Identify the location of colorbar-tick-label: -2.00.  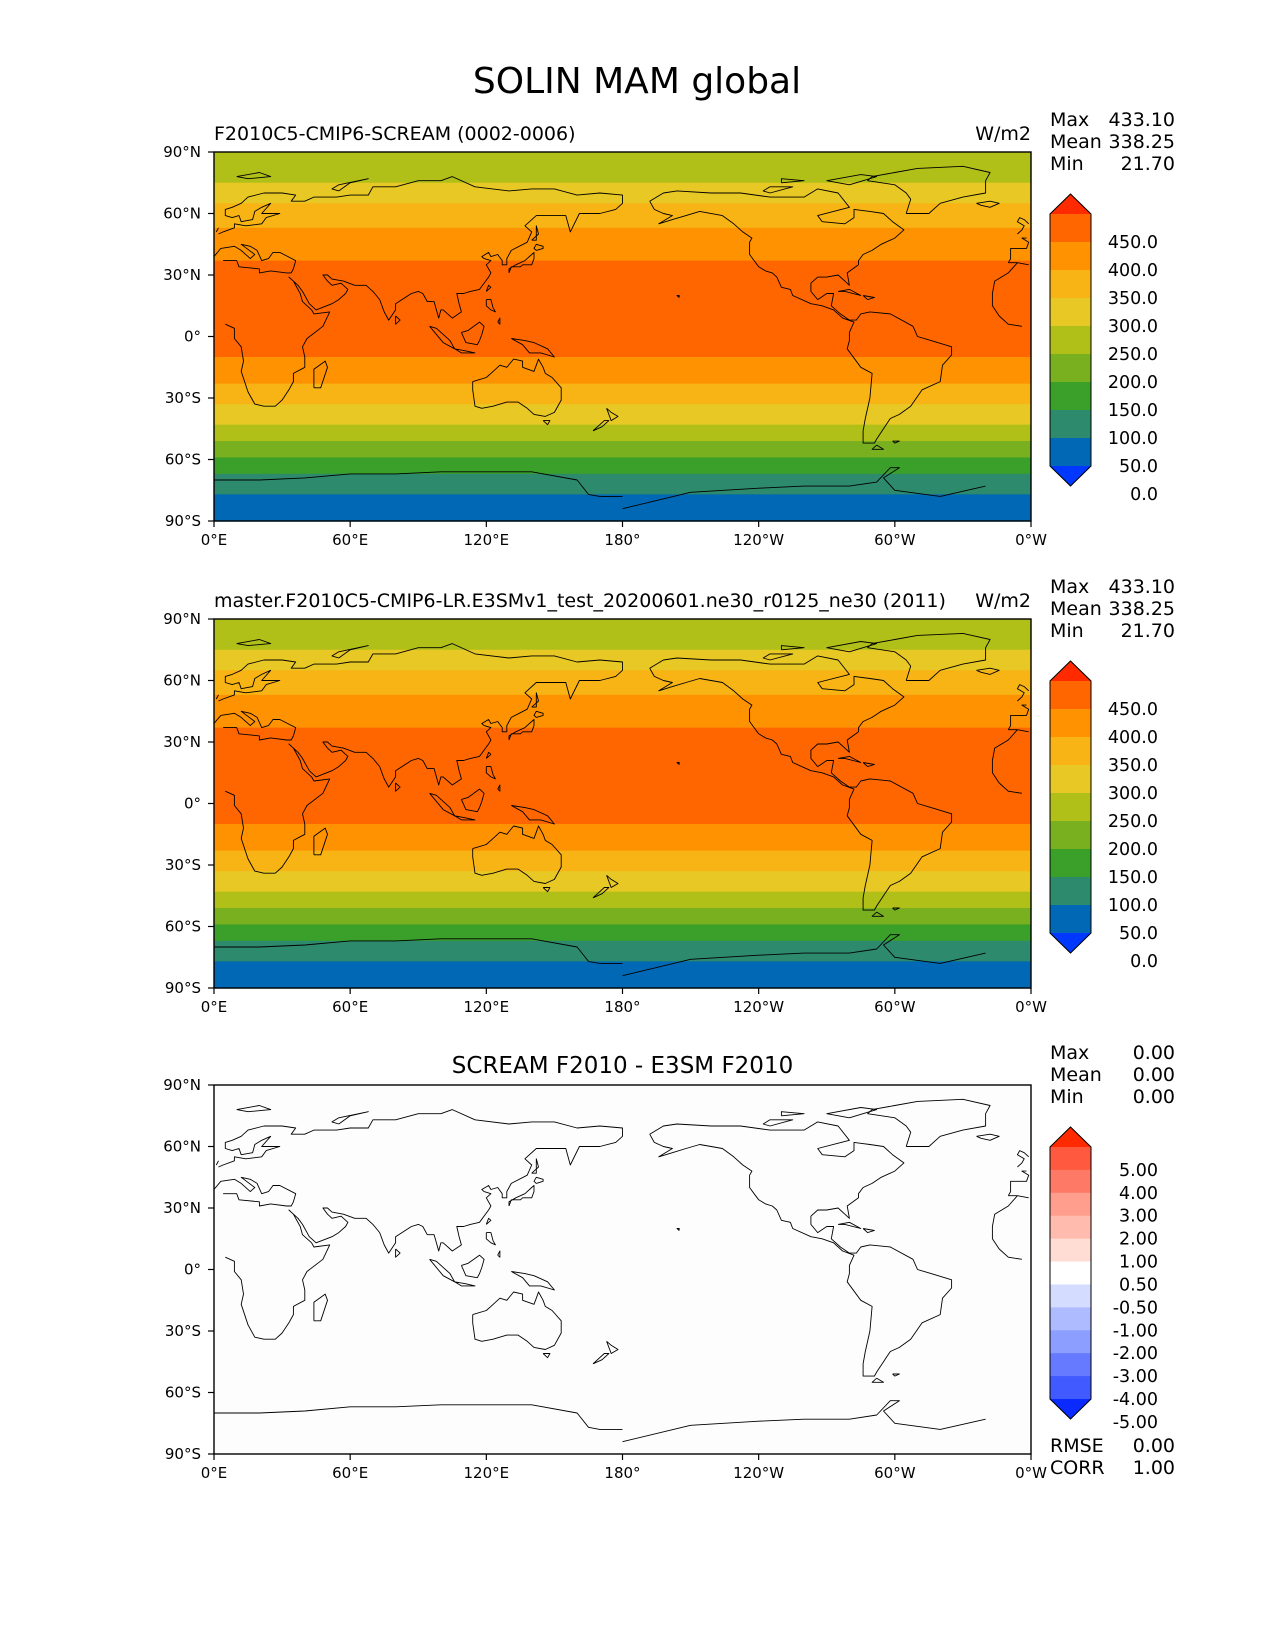
(1135, 1354).